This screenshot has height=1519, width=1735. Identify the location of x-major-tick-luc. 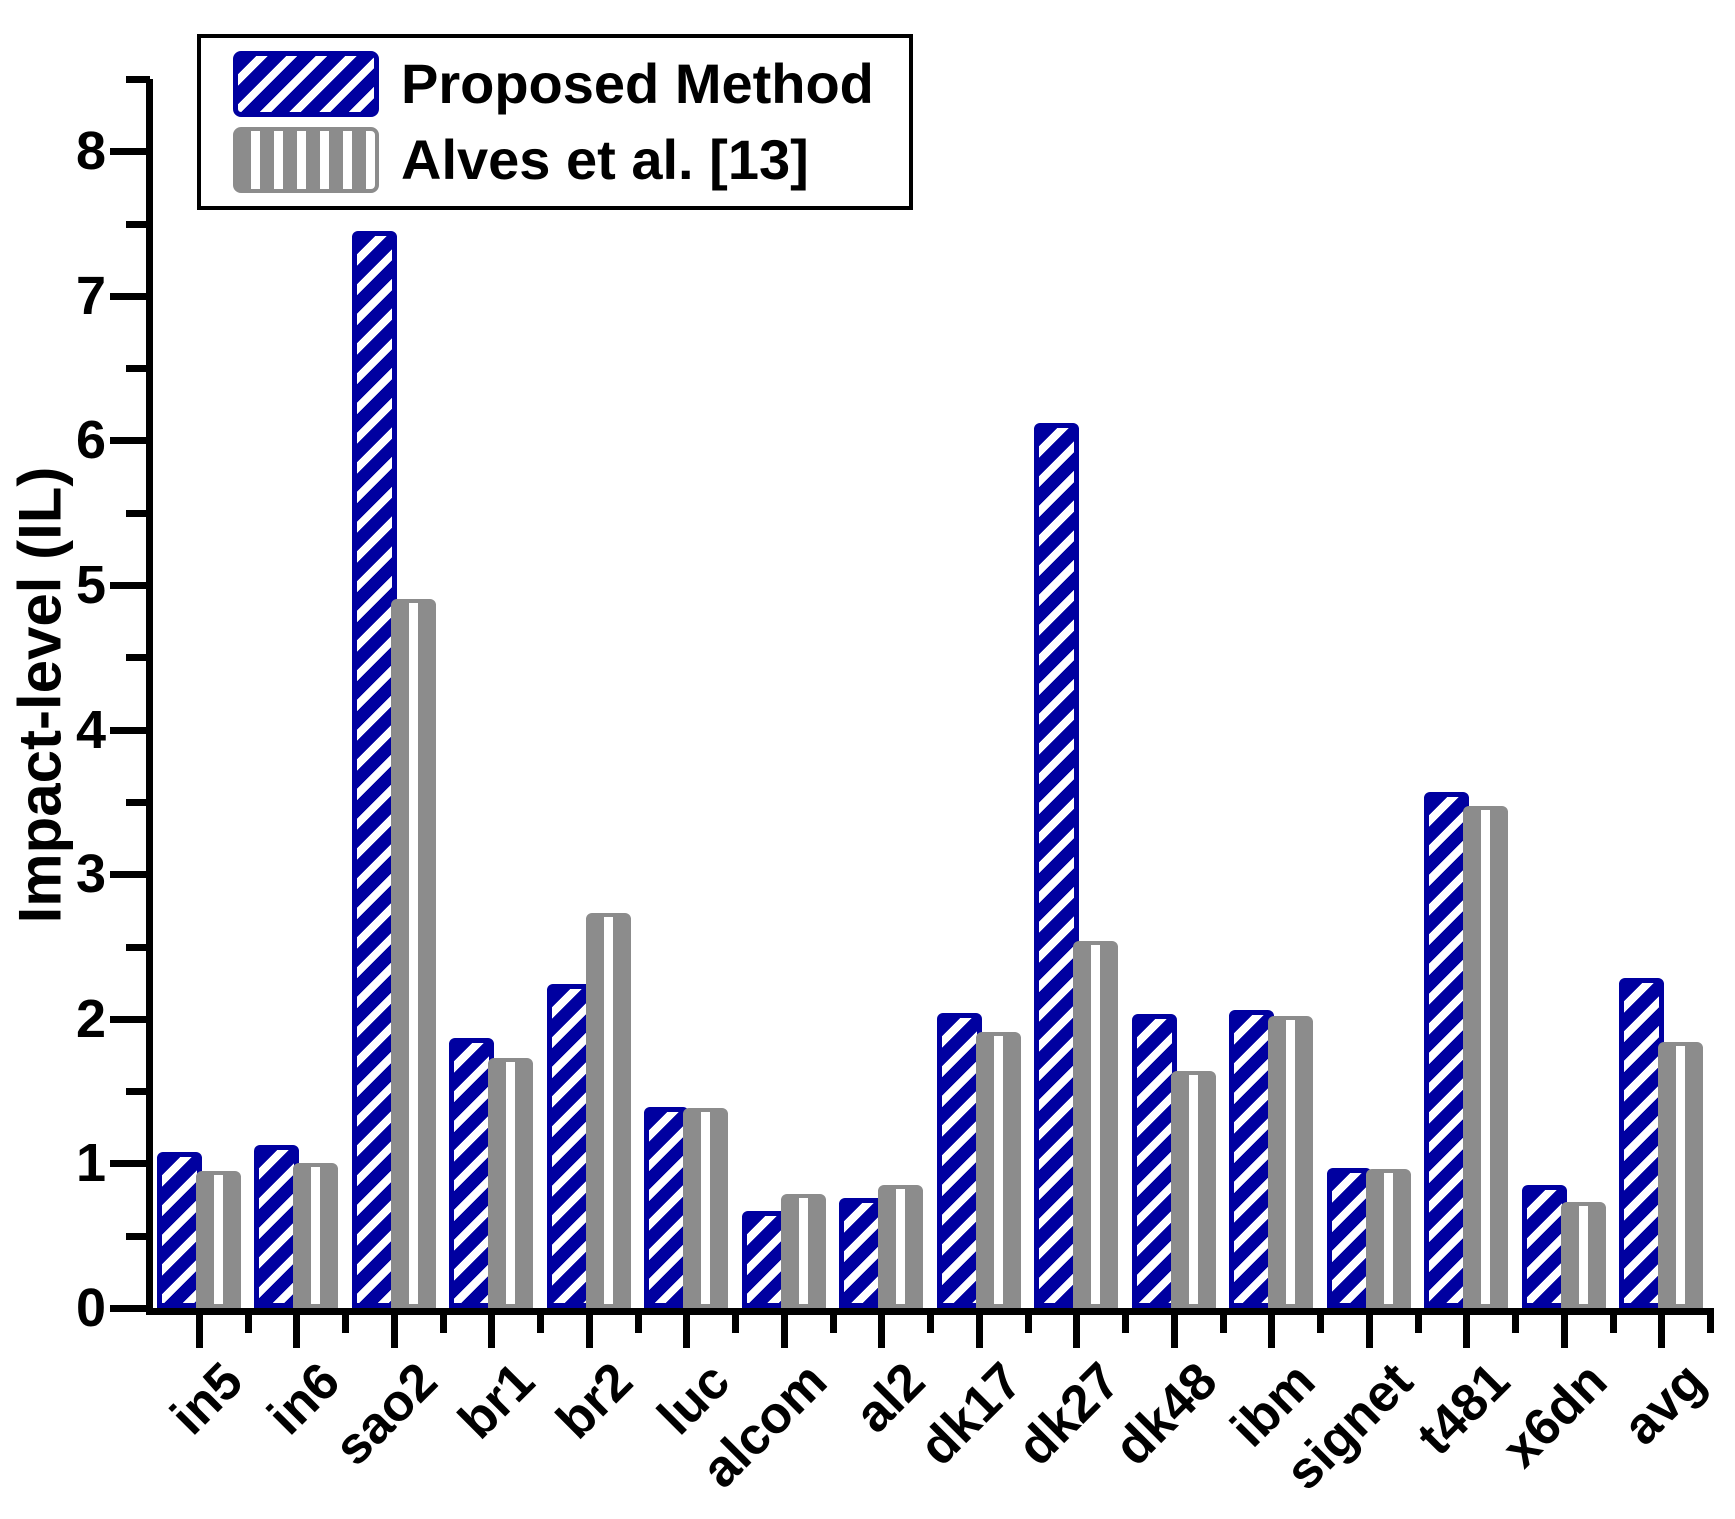
(687, 1328).